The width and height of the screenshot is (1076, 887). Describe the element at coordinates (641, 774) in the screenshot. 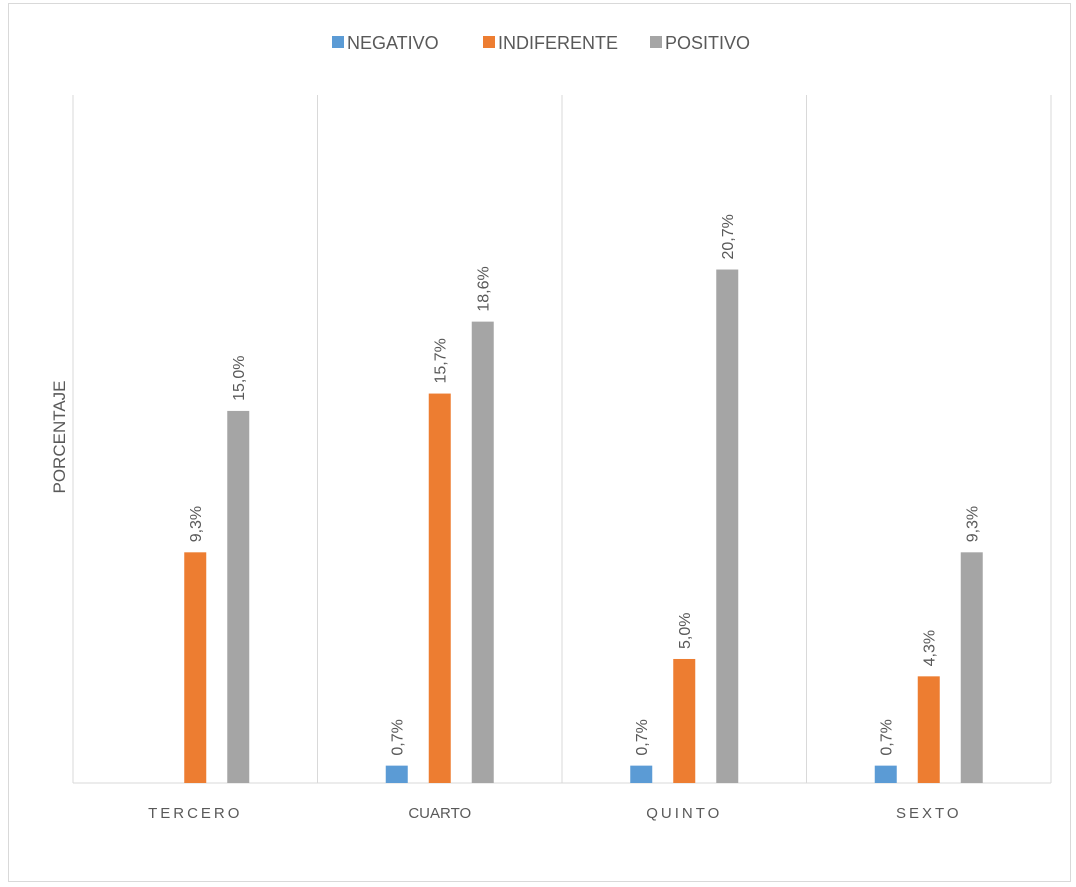

I see `bar-negativo-quinto` at that location.